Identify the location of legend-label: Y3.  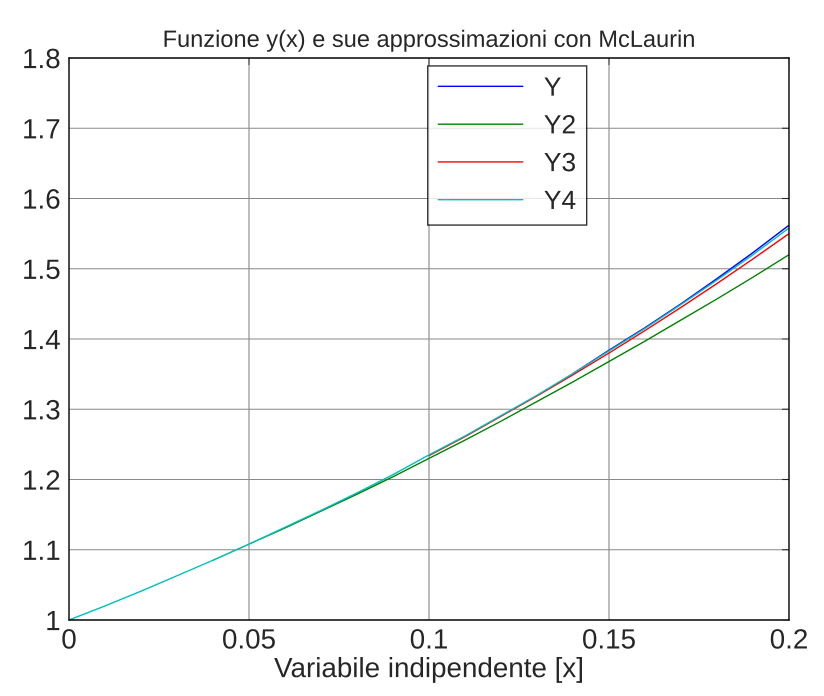
(559, 162).